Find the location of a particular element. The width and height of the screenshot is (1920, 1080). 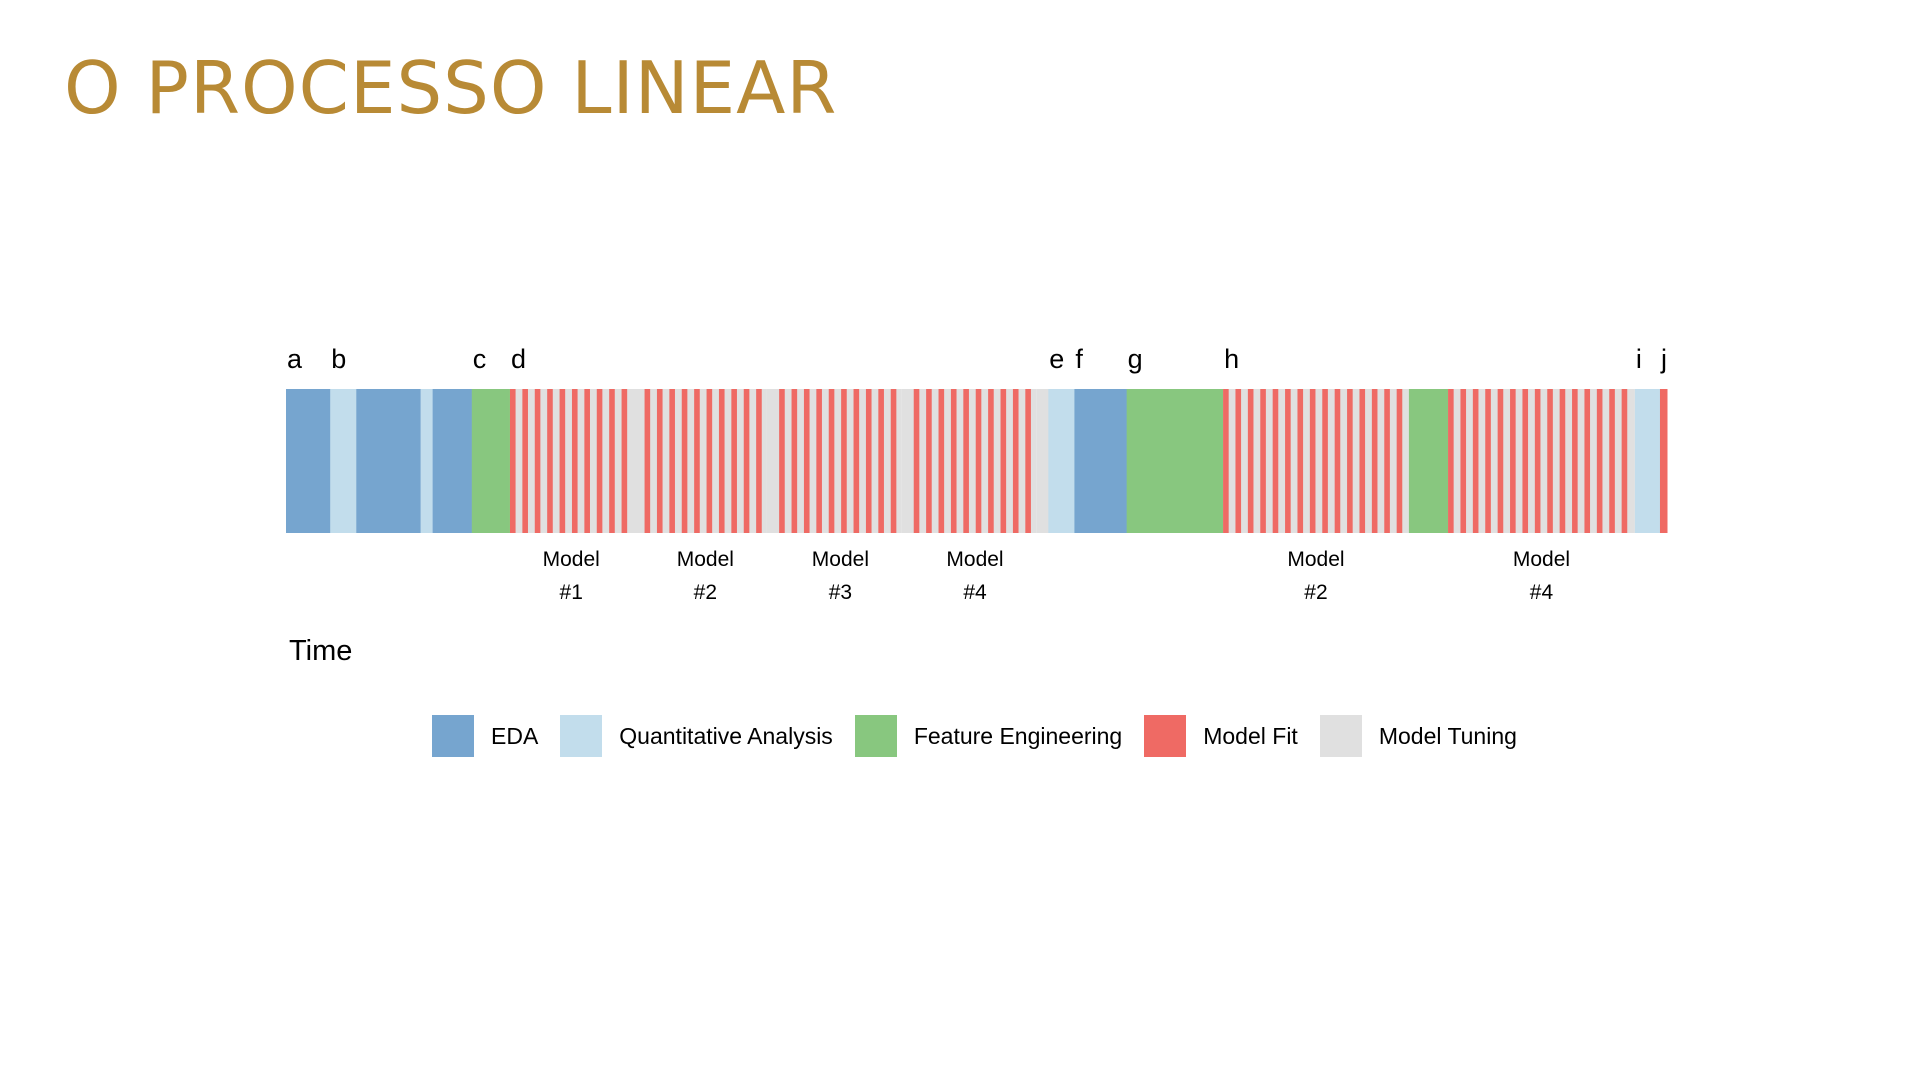

legend-swatch-model-fit is located at coordinates (1165, 736).